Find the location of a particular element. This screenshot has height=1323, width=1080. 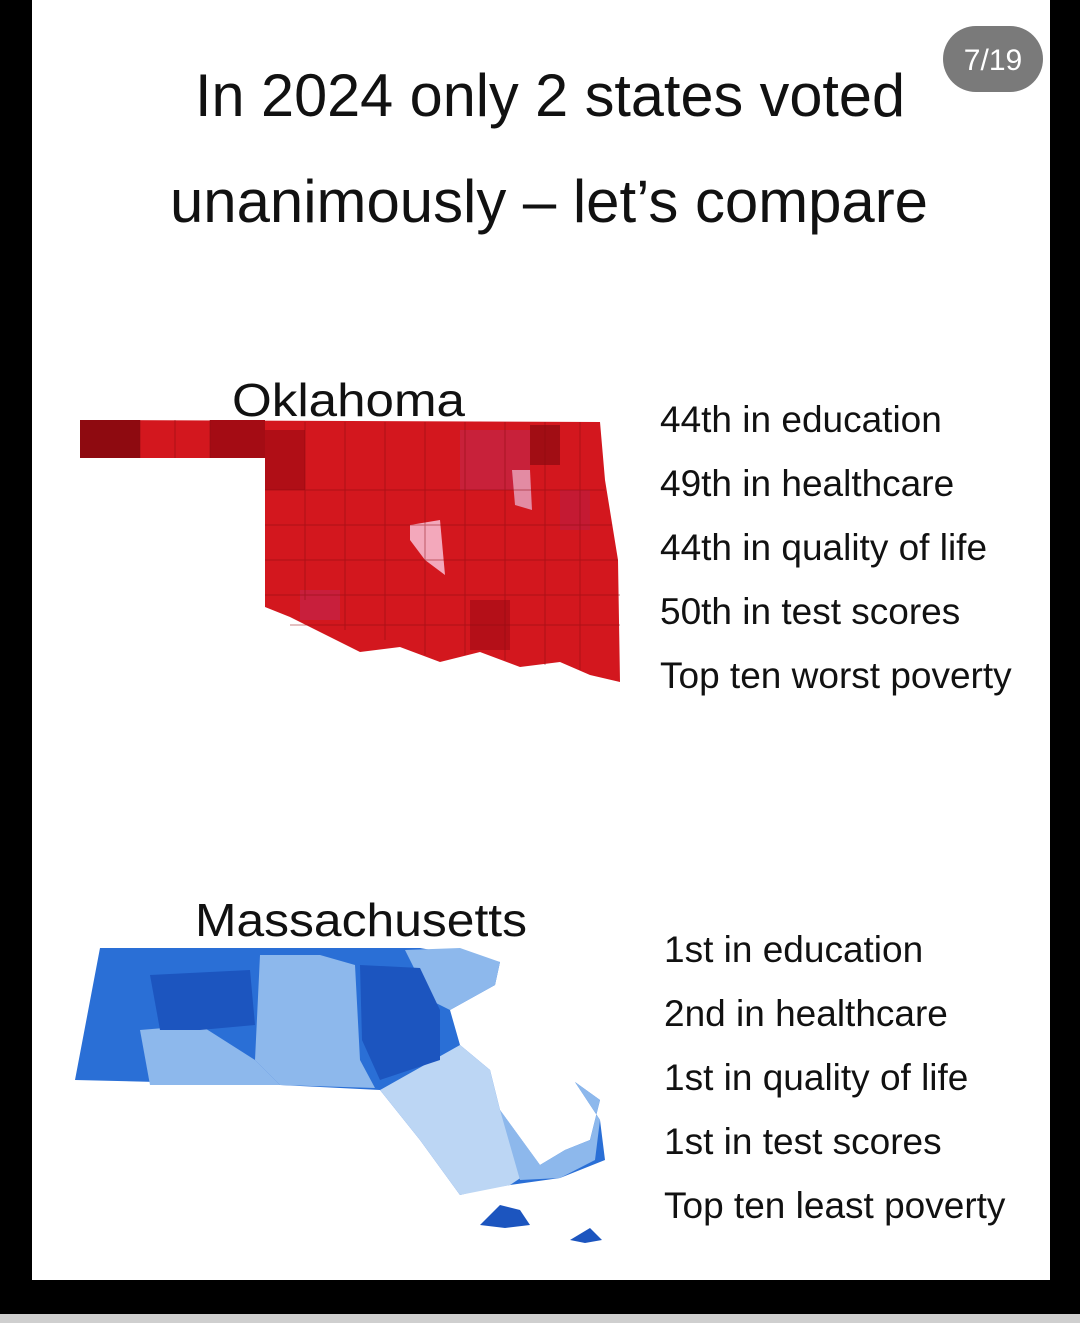

stat-line: Top ten least poverty is located at coordinates (835, 1205).